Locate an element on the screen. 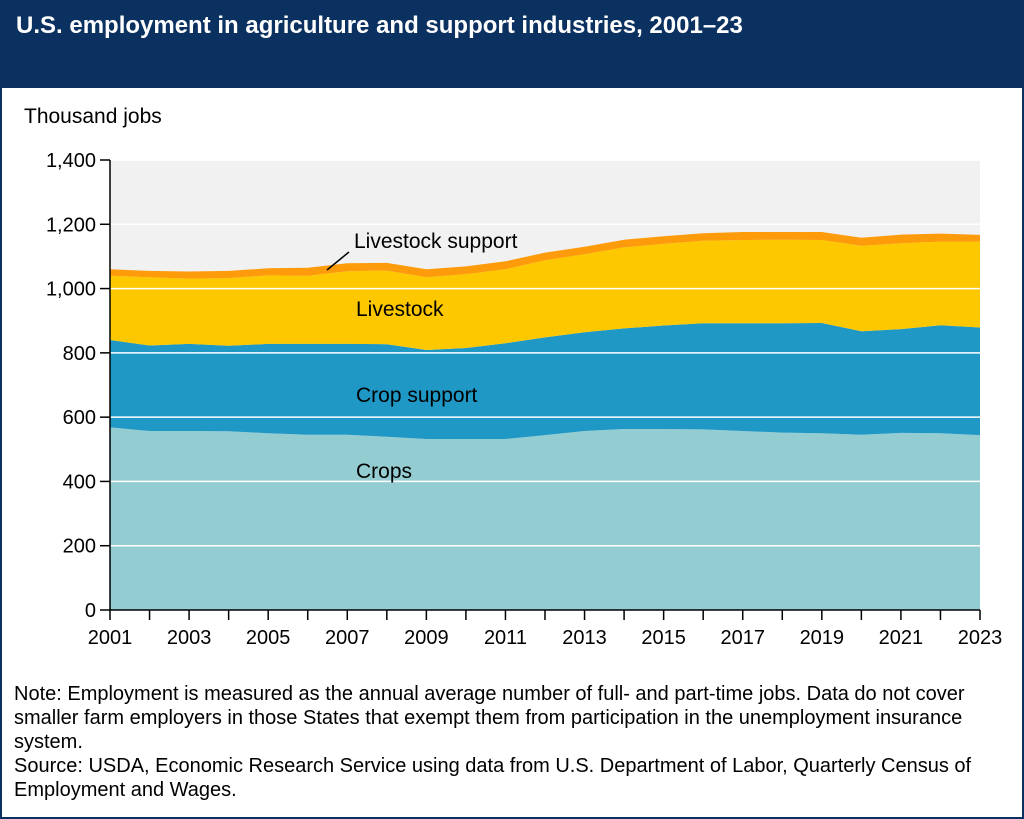  y-tick-label: 0 is located at coordinates (90, 611).